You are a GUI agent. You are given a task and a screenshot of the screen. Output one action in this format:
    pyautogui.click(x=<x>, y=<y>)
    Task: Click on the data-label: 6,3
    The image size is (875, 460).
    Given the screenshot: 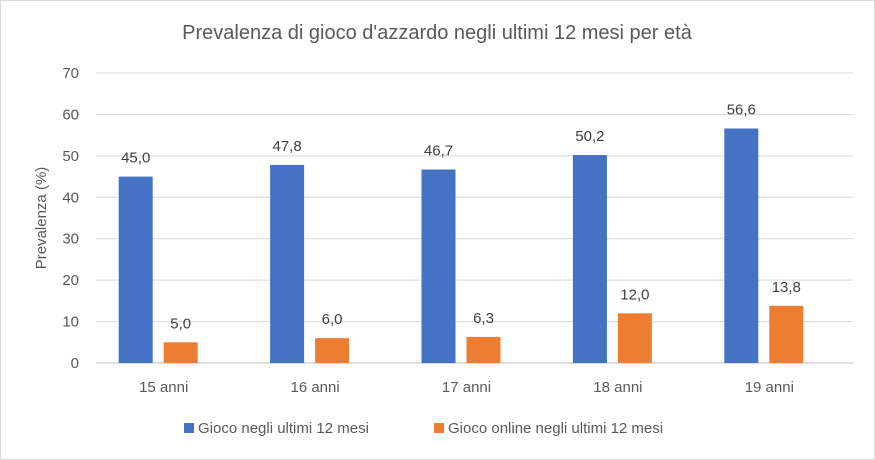 What is the action you would take?
    pyautogui.click(x=483, y=318)
    